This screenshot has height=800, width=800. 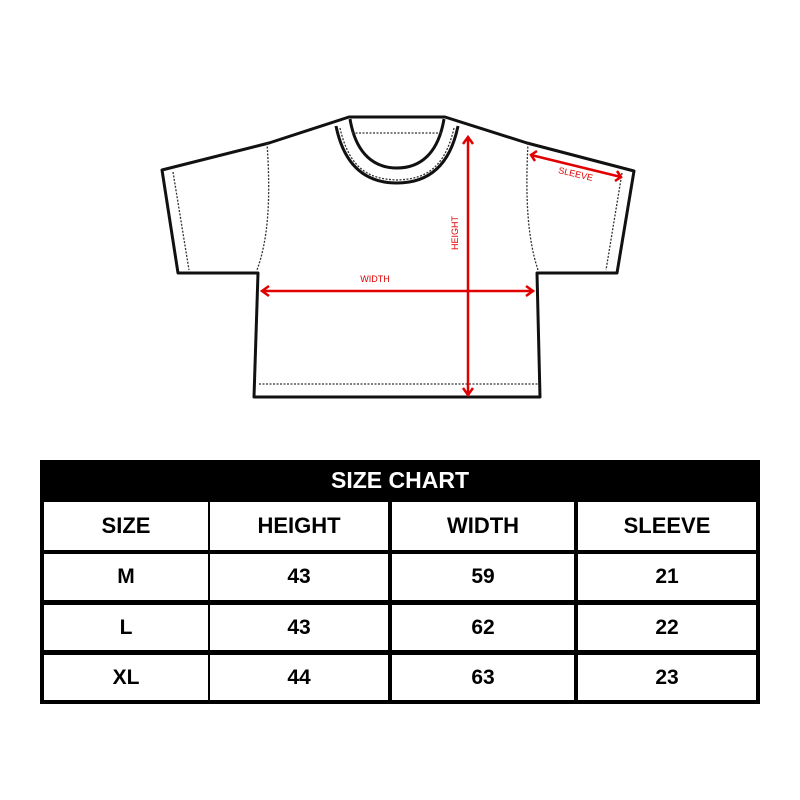 I want to click on table-cell: 62, so click(x=483, y=627).